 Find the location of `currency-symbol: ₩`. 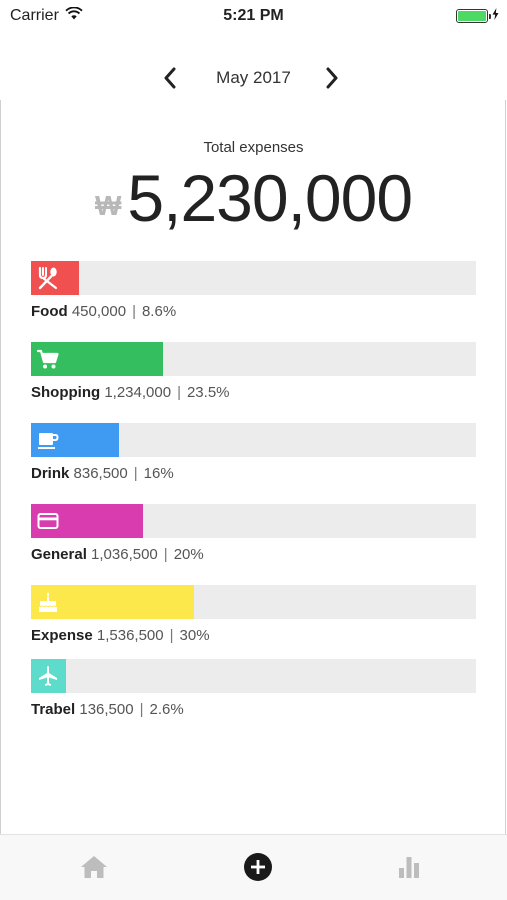

currency-symbol: ₩ is located at coordinates (108, 205).